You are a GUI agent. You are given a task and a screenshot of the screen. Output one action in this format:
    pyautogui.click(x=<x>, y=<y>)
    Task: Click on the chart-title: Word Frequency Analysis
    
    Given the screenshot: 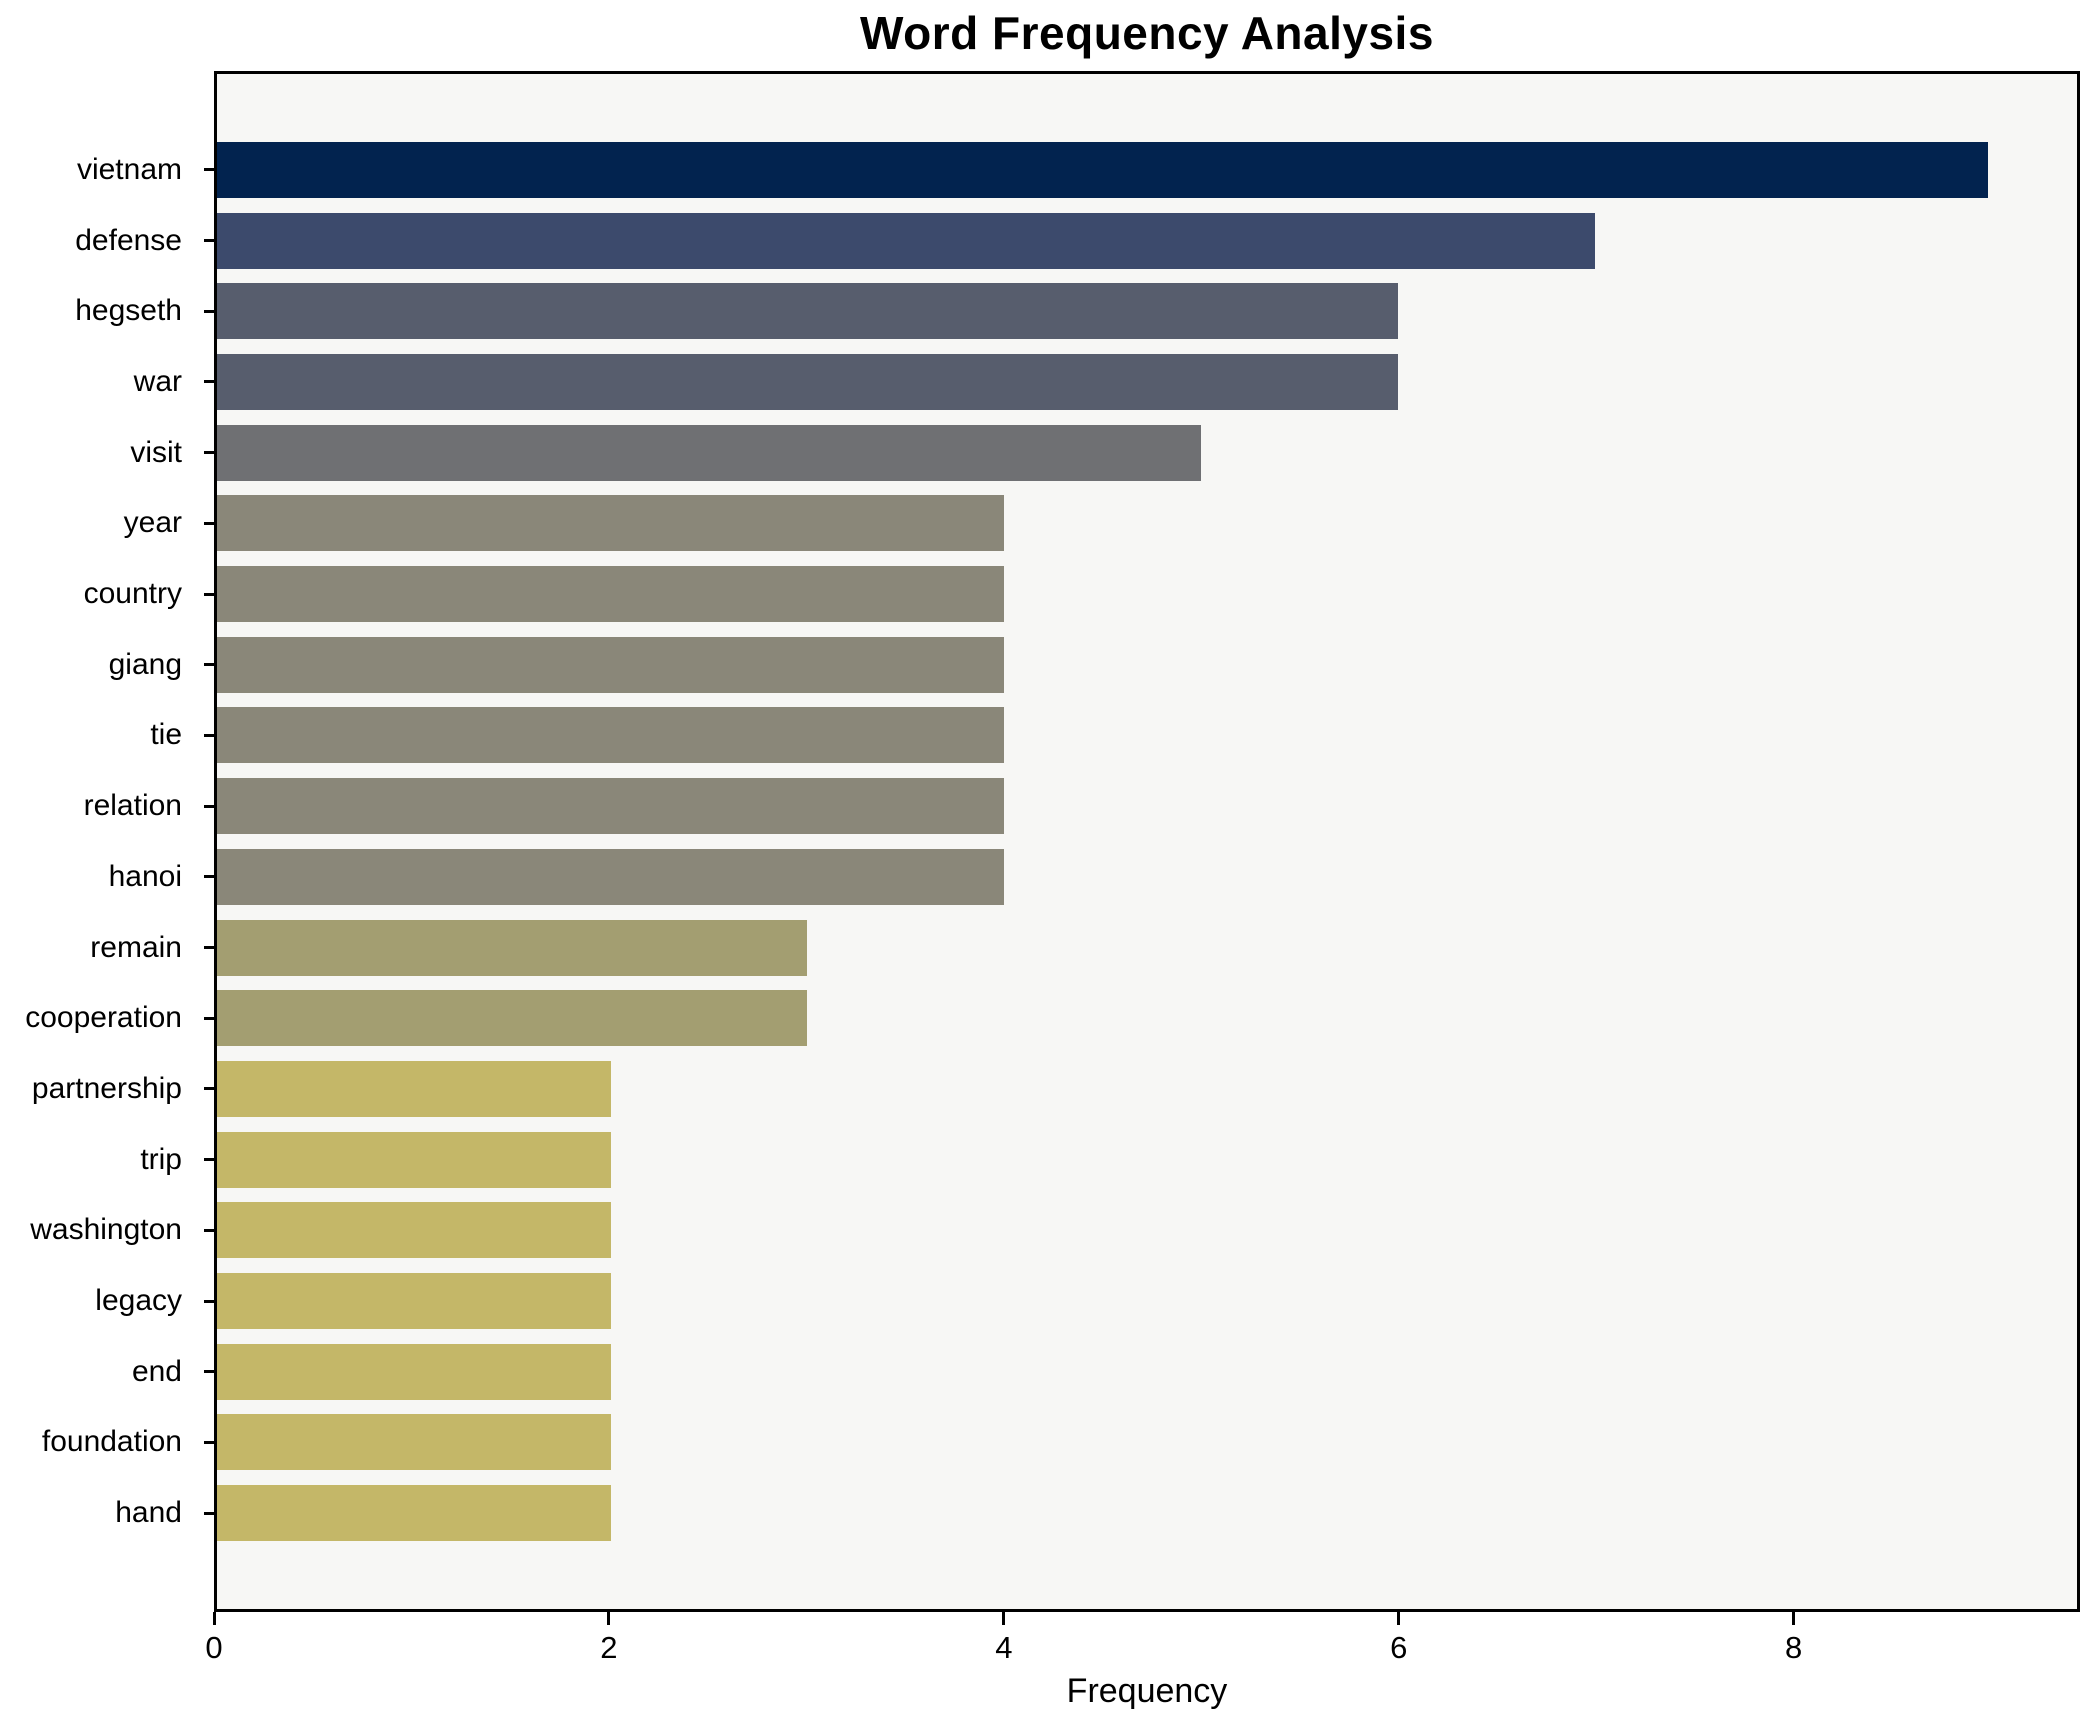 What is the action you would take?
    pyautogui.click(x=1147, y=33)
    